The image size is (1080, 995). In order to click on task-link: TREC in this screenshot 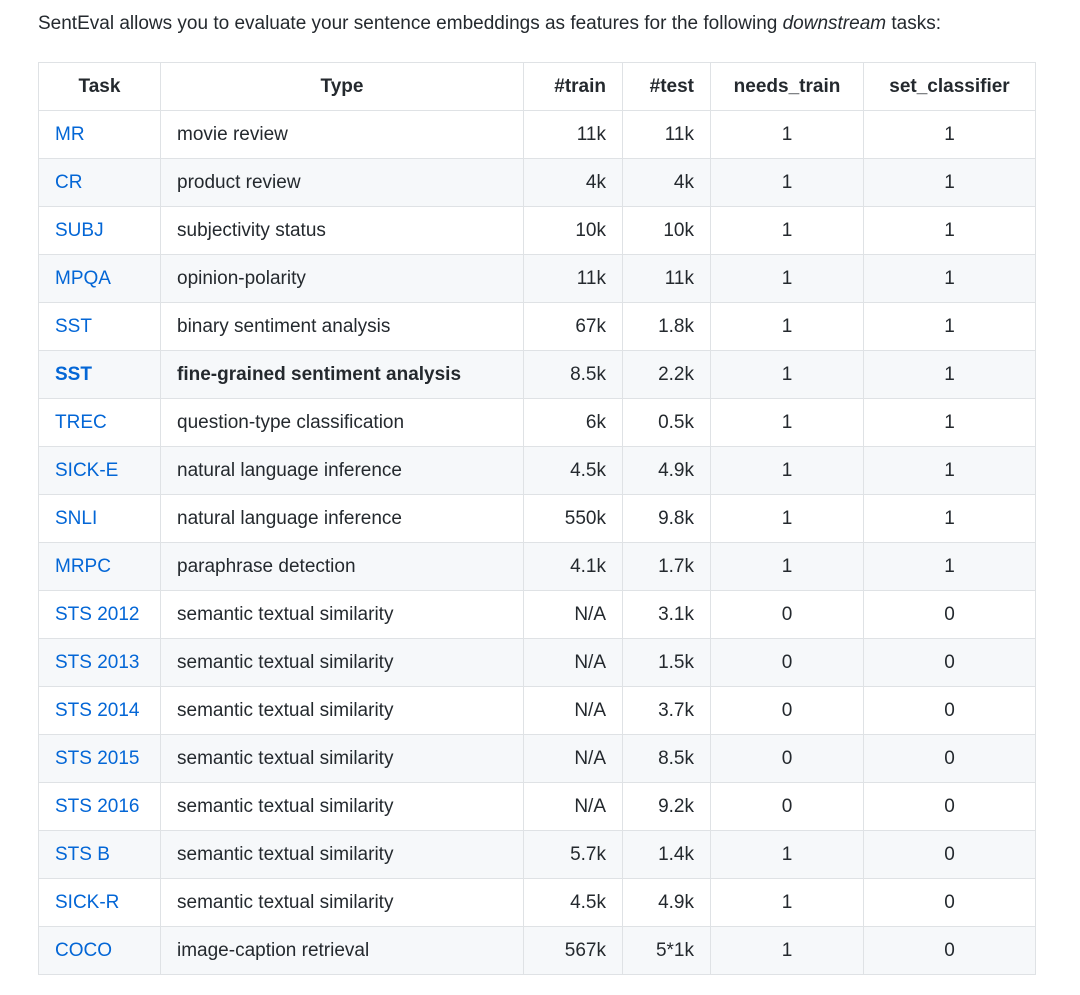, I will do `click(81, 422)`.